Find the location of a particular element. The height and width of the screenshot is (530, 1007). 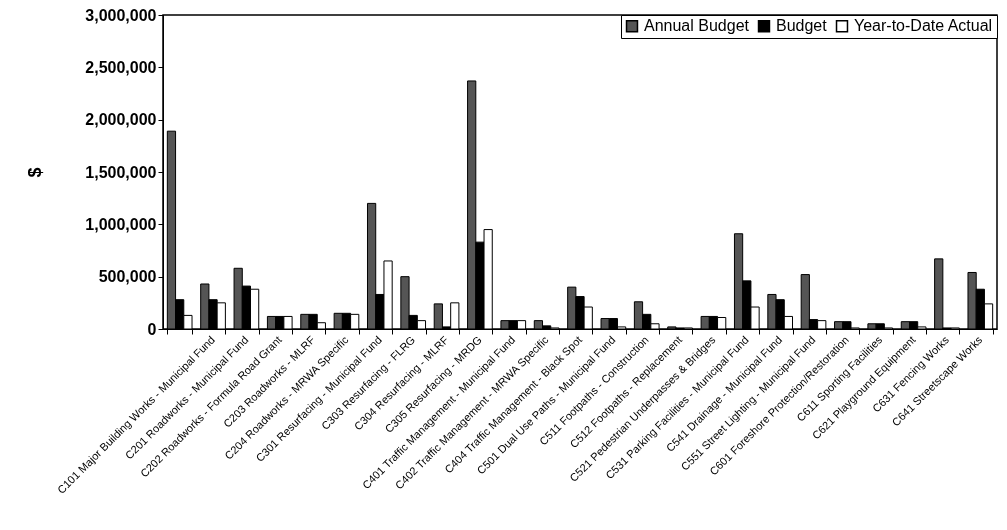

y-tick-label: 1,000,000 is located at coordinates (121, 224).